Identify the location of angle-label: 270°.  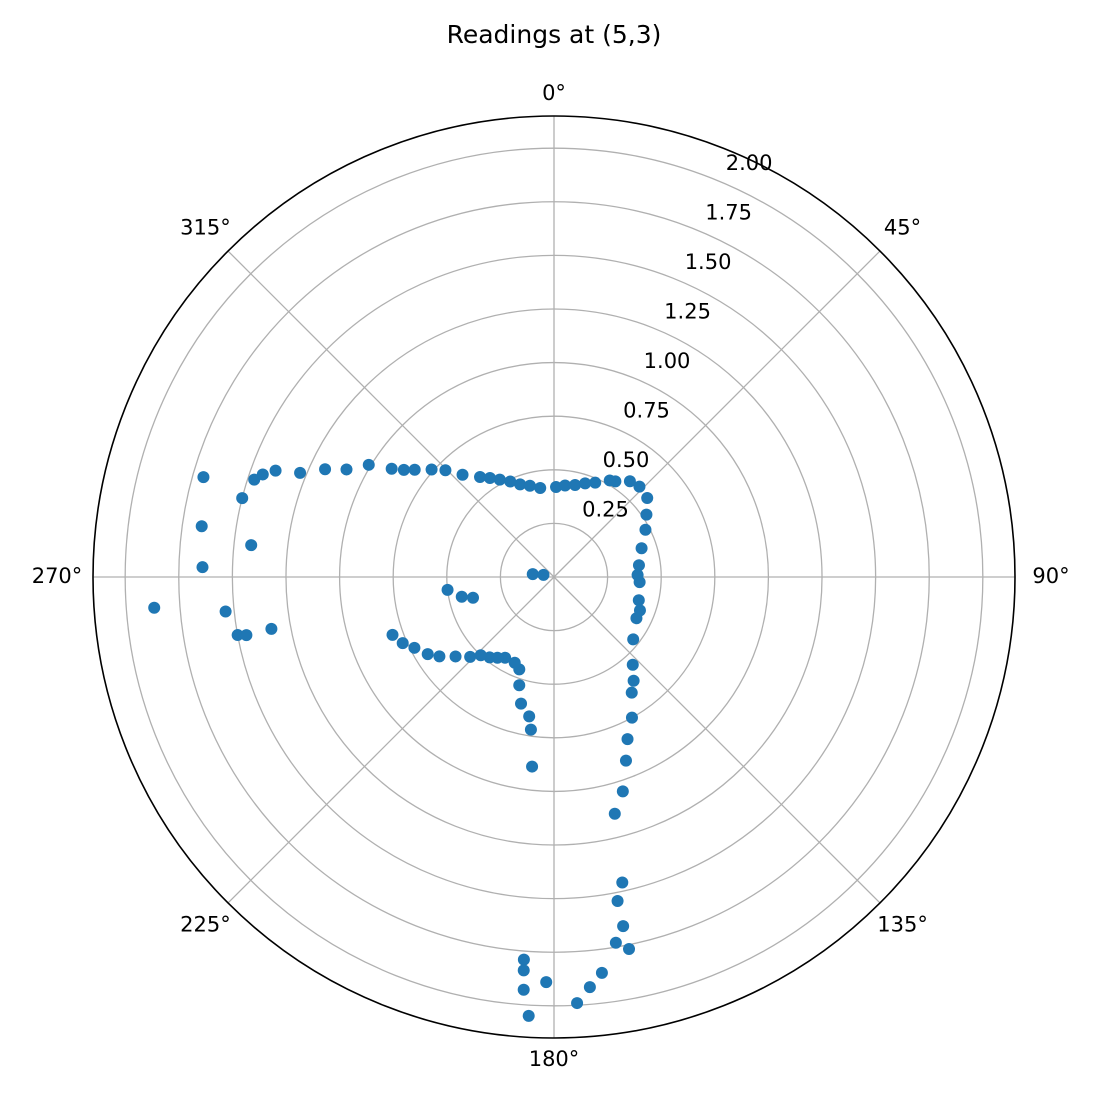
(57, 576).